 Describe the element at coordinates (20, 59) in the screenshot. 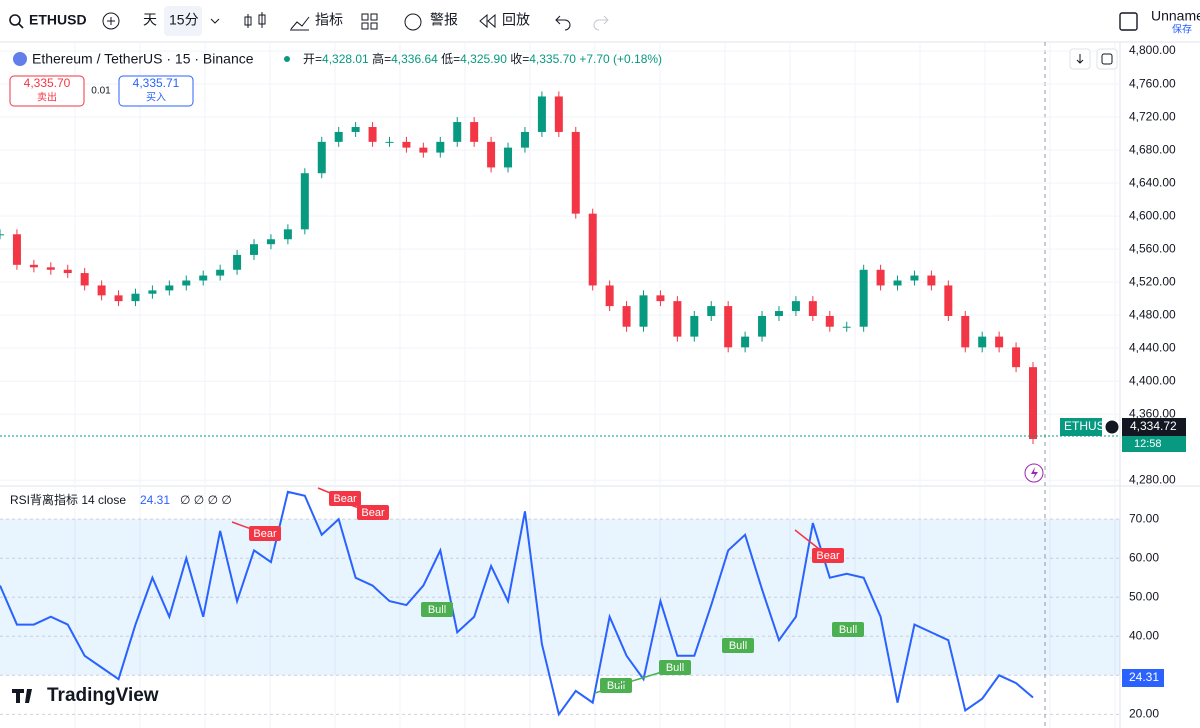

I see `symbol-logo` at that location.